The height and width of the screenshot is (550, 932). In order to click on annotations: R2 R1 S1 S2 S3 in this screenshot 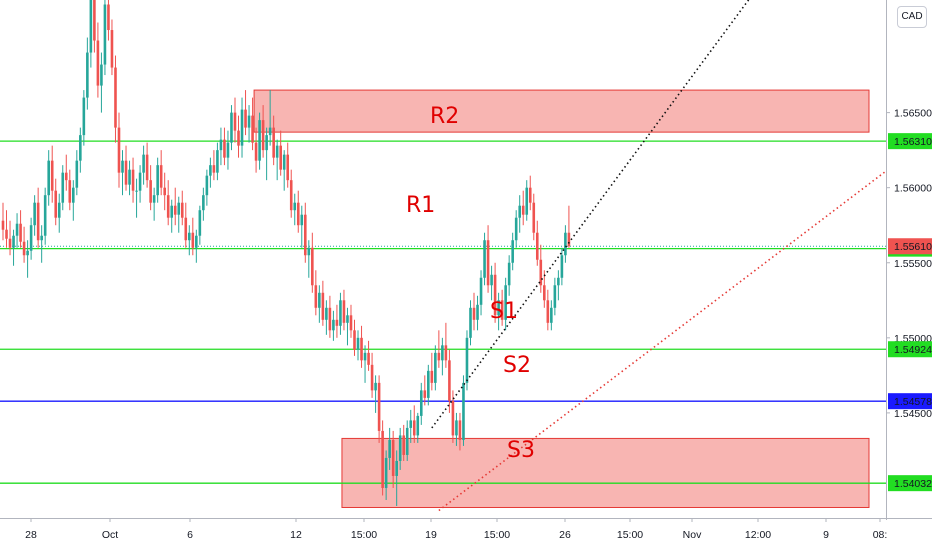, I will do `click(470, 283)`.